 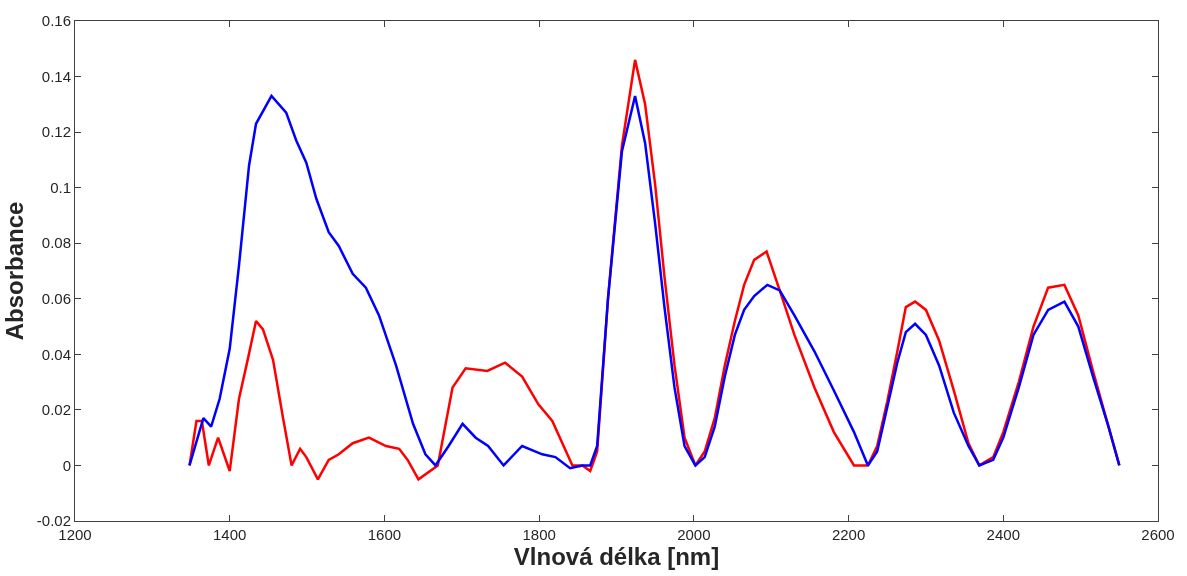 What do you see at coordinates (1003, 534) in the screenshot?
I see `x-tick-label: 2400` at bounding box center [1003, 534].